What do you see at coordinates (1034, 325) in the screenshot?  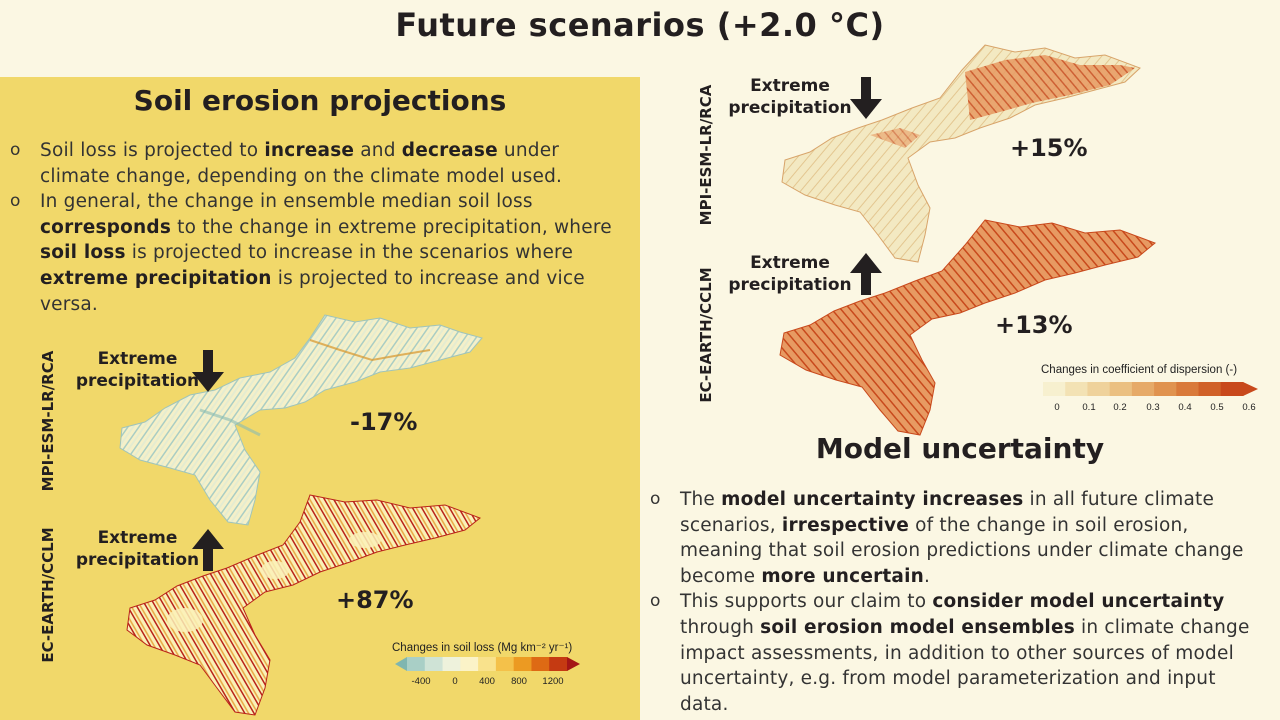 I see `dispersion-change-ec-earth: +13%` at bounding box center [1034, 325].